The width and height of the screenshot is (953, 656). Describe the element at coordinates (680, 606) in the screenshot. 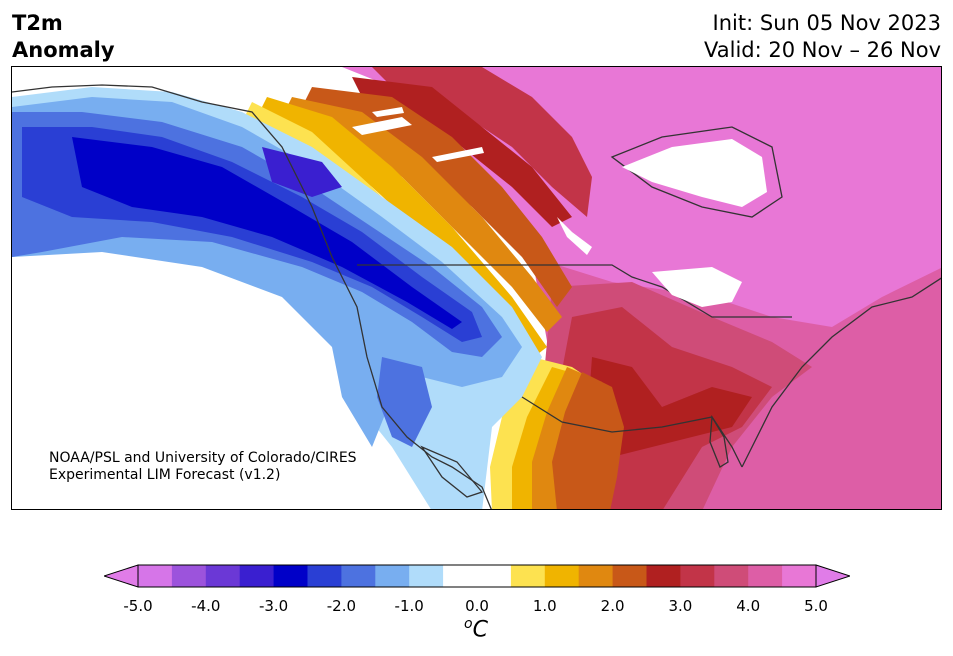

I see `colorbar-tick-label: 3.0` at that location.